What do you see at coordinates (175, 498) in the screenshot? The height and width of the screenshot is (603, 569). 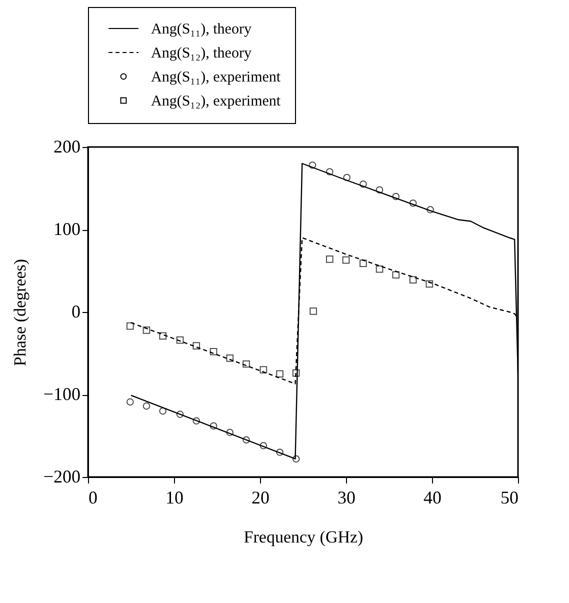 I see `x-tick-label: 10` at bounding box center [175, 498].